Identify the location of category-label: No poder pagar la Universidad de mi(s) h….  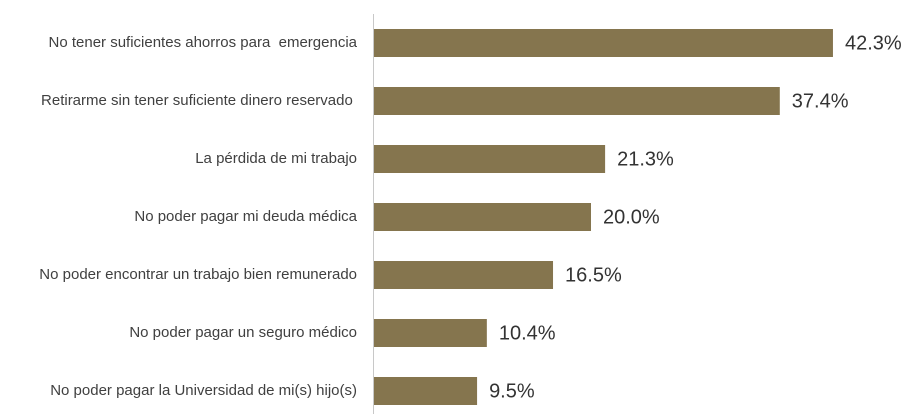
(203, 390).